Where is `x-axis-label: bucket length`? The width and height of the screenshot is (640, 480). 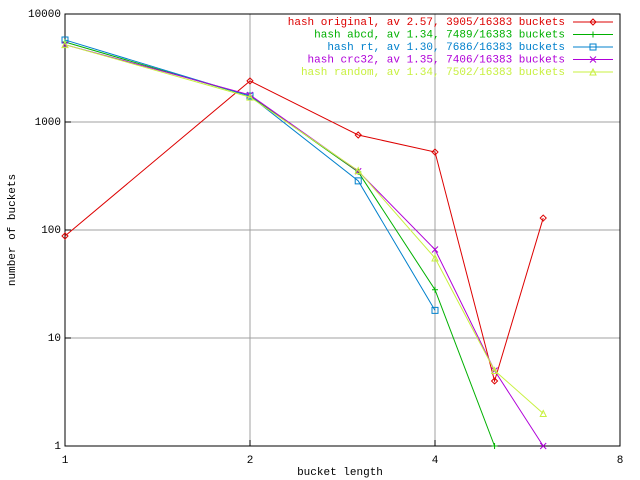
x-axis-label: bucket length is located at coordinates (340, 473).